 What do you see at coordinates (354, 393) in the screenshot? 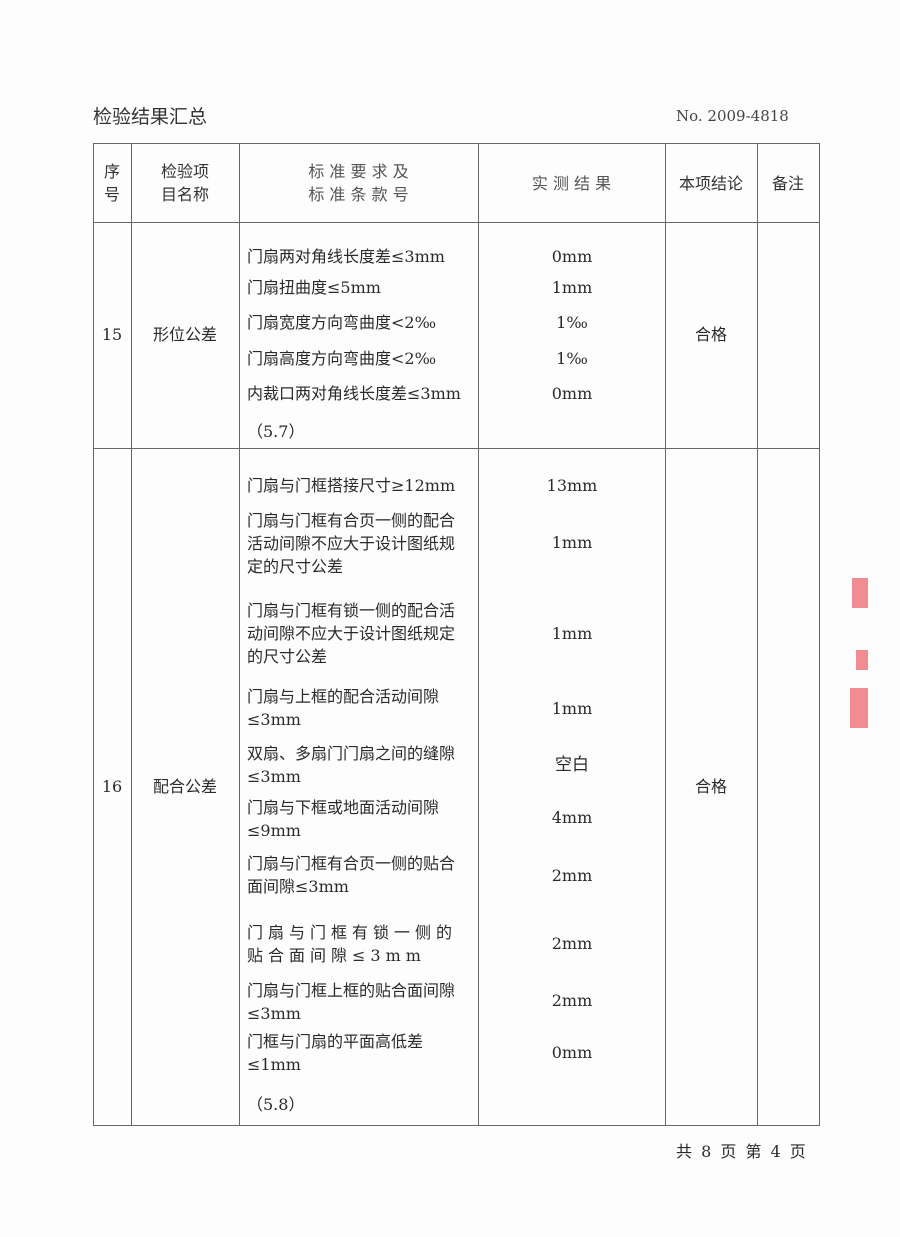
I see `standard-line: 内裁口两对角线长度差≤3mm` at bounding box center [354, 393].